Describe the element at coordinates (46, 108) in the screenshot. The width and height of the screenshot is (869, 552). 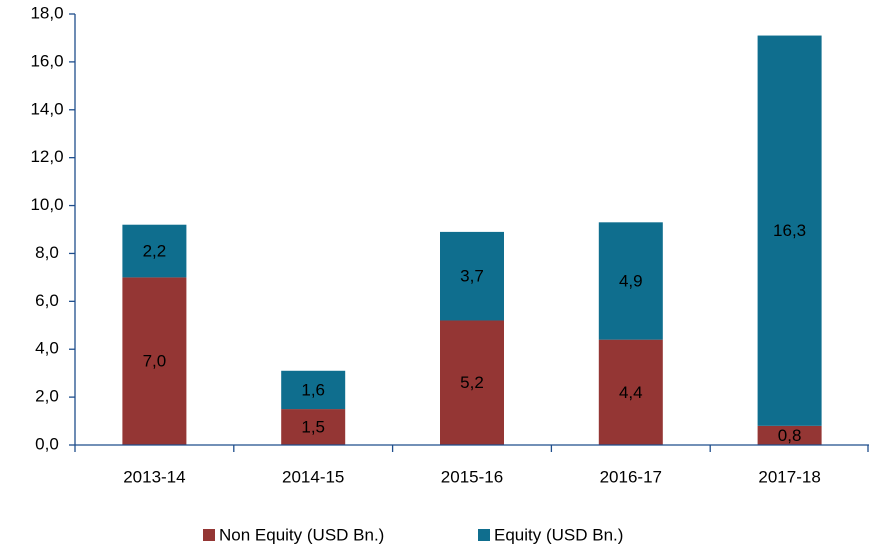
I see `y-tick-label: 14,0` at that location.